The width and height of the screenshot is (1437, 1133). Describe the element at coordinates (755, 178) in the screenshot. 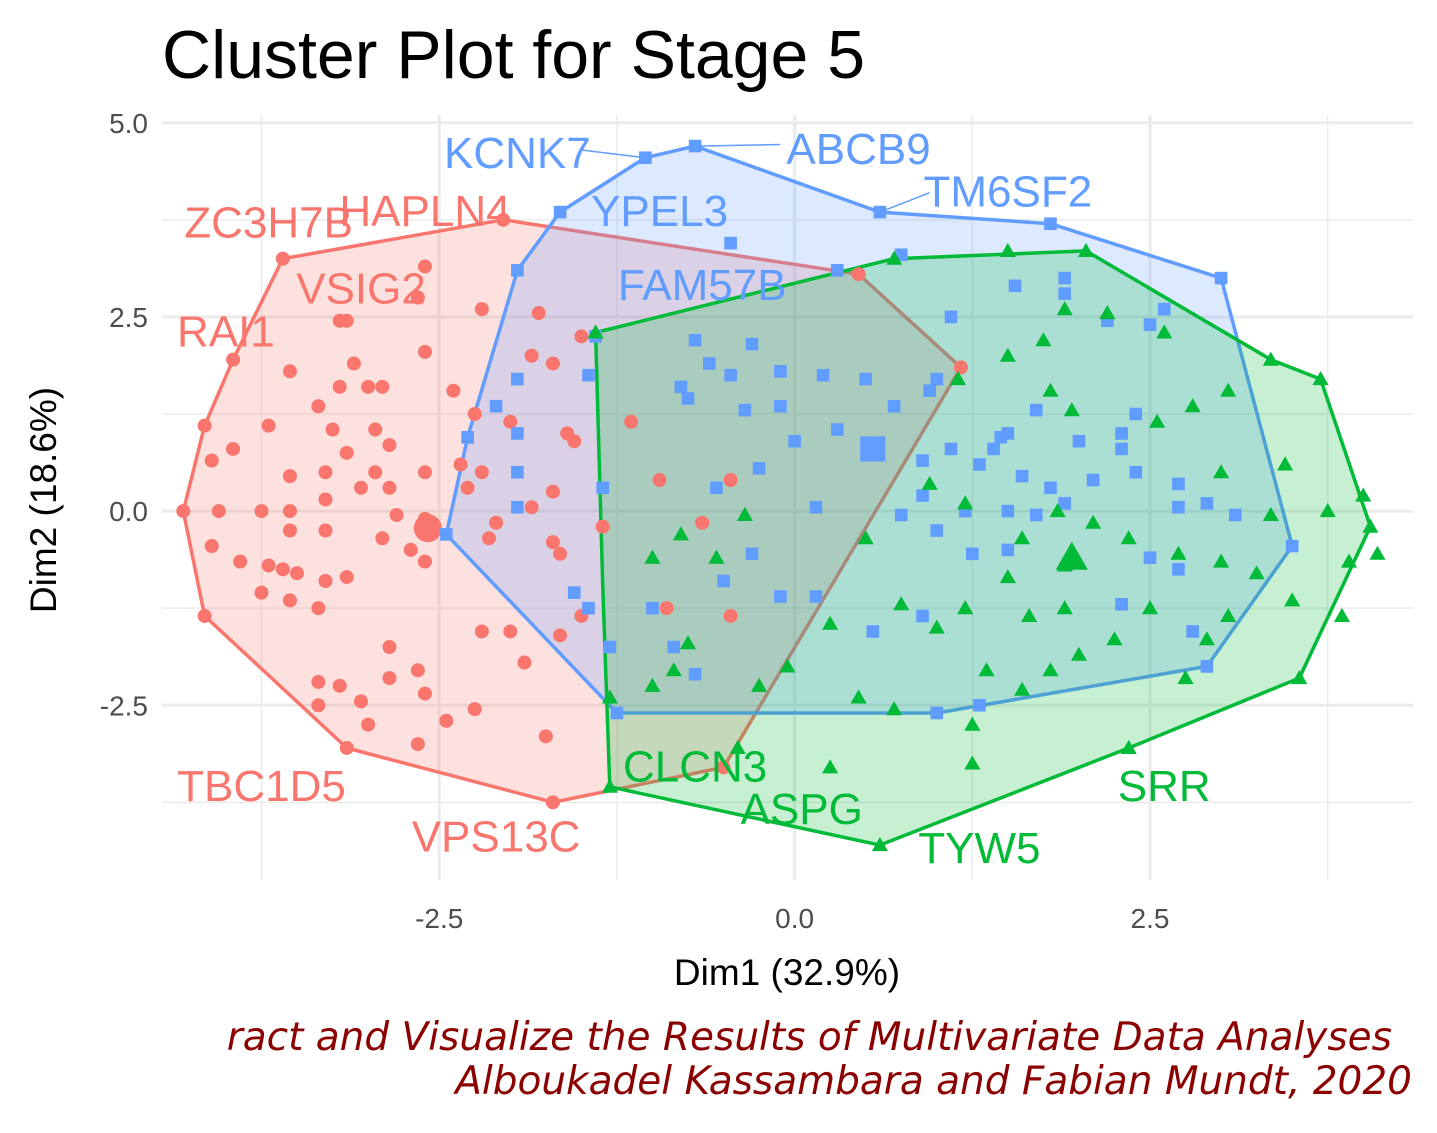

I see `label-leaders` at that location.